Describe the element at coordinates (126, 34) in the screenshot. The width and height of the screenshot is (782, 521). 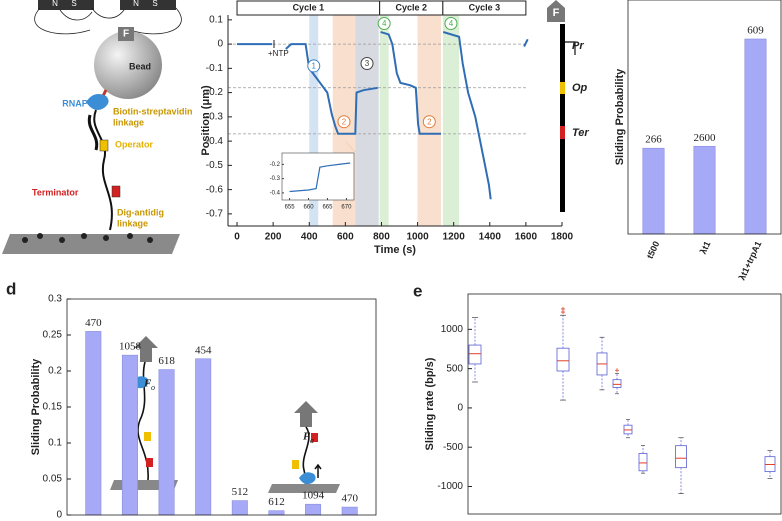
I see `force-box` at that location.